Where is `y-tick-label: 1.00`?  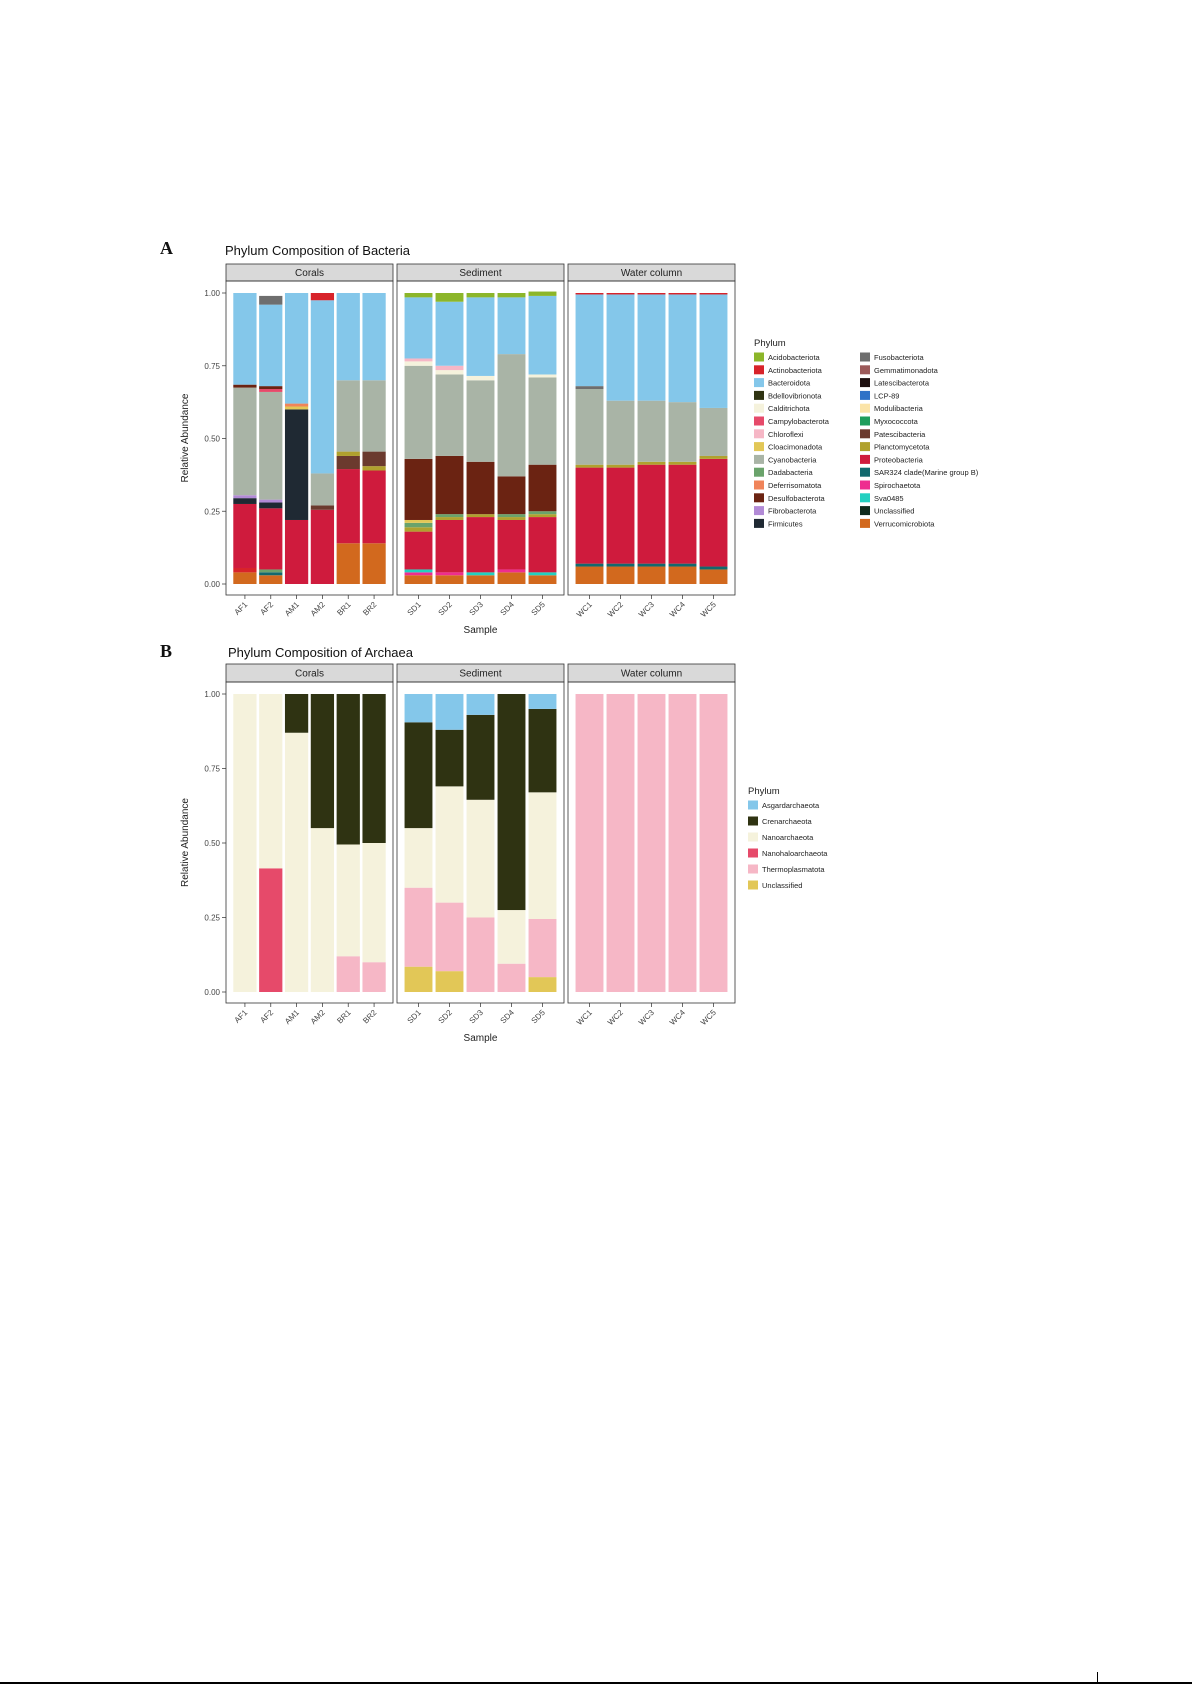
y-tick-label: 1.00 is located at coordinates (212, 694).